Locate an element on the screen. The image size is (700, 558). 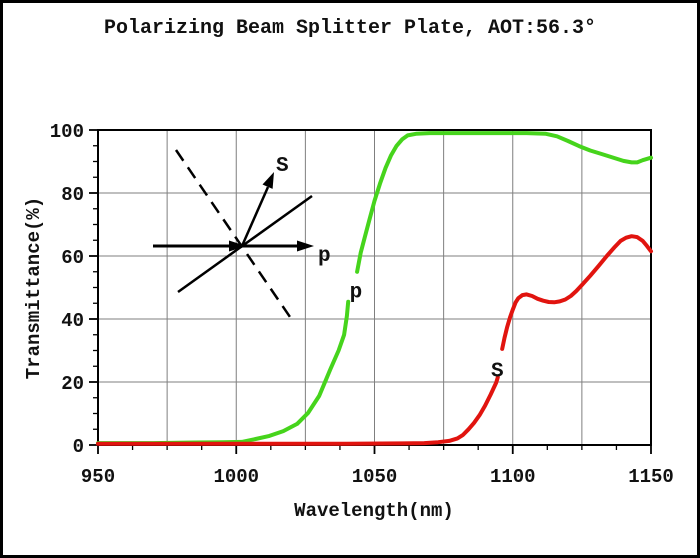
p-arrowhead-icon is located at coordinates (305, 246).